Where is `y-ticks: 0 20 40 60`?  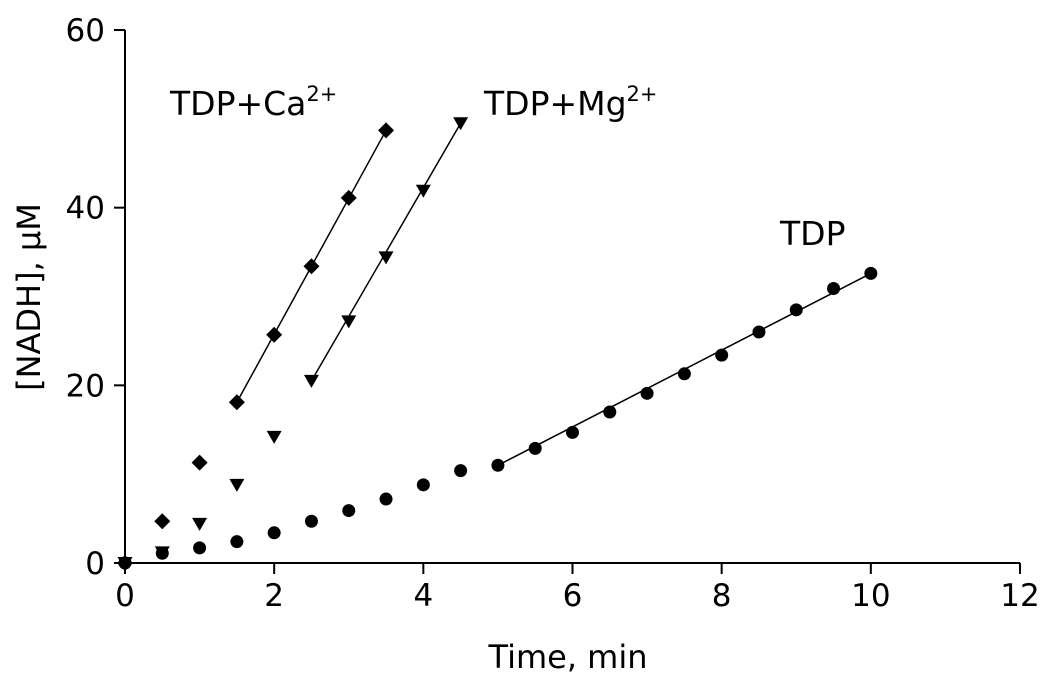
y-ticks: 0 20 40 60 is located at coordinates (95, 297).